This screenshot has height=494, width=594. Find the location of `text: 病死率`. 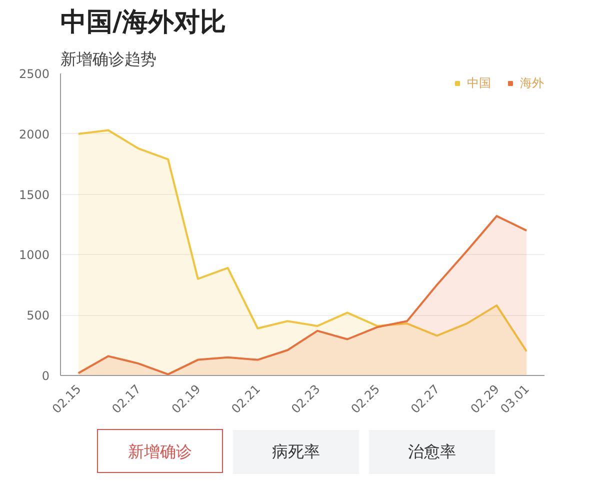

text: 病死率 is located at coordinates (296, 452).